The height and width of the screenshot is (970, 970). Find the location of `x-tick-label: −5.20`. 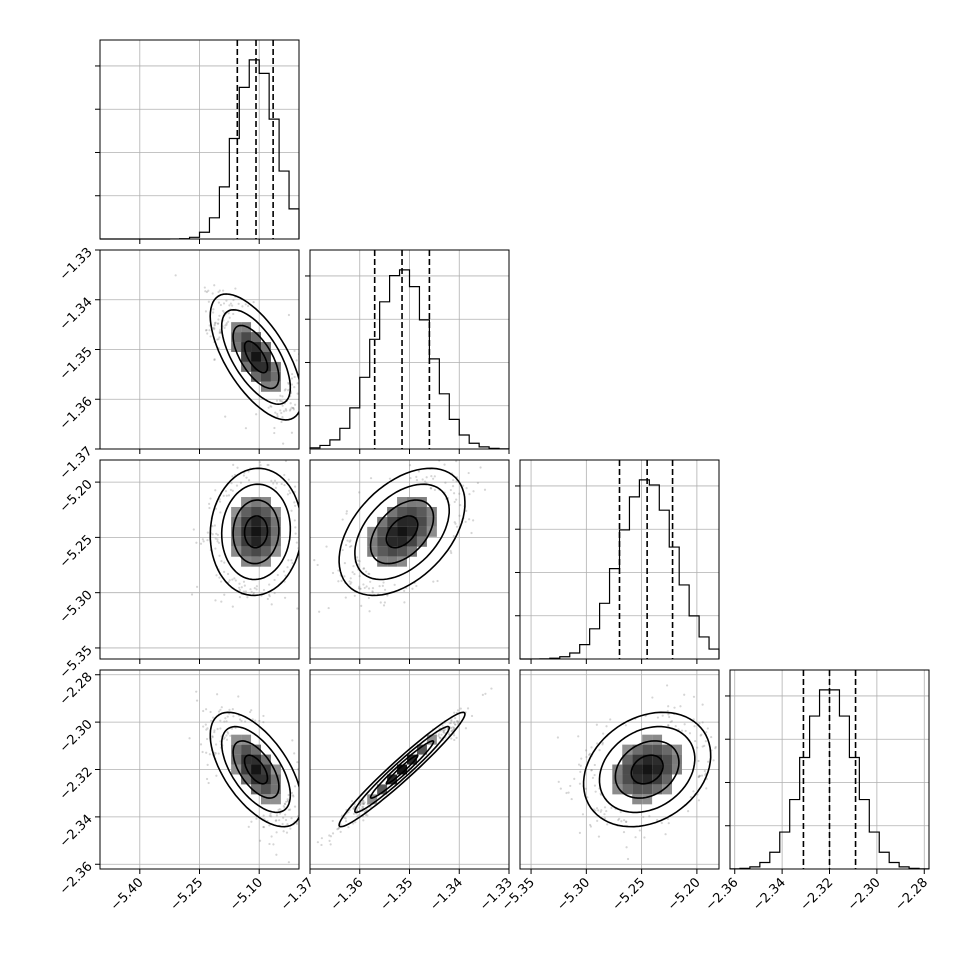

x-tick-label: −5.20 is located at coordinates (684, 894).